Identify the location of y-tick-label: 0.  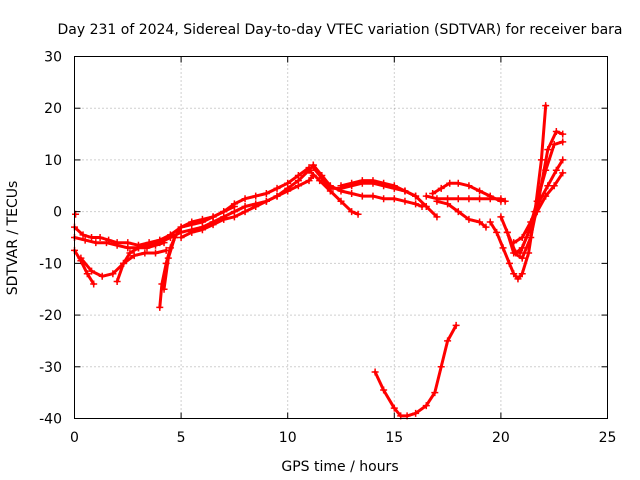
(57, 213).